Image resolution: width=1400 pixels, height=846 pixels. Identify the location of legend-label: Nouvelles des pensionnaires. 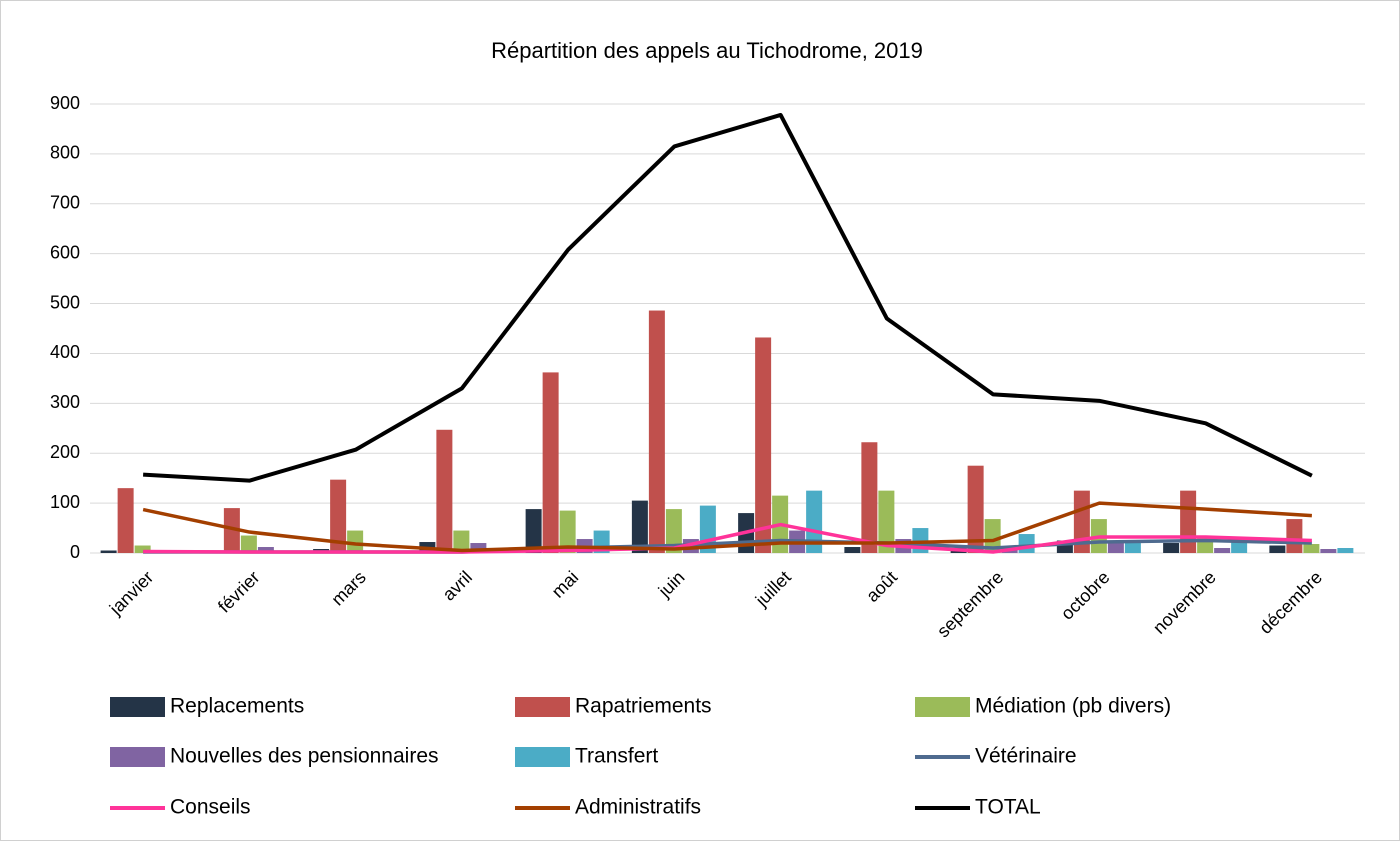
(304, 756).